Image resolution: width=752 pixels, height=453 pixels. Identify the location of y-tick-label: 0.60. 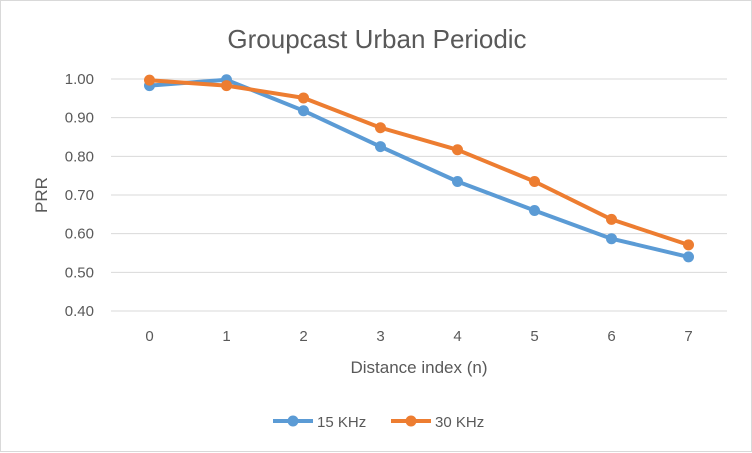
(79, 234).